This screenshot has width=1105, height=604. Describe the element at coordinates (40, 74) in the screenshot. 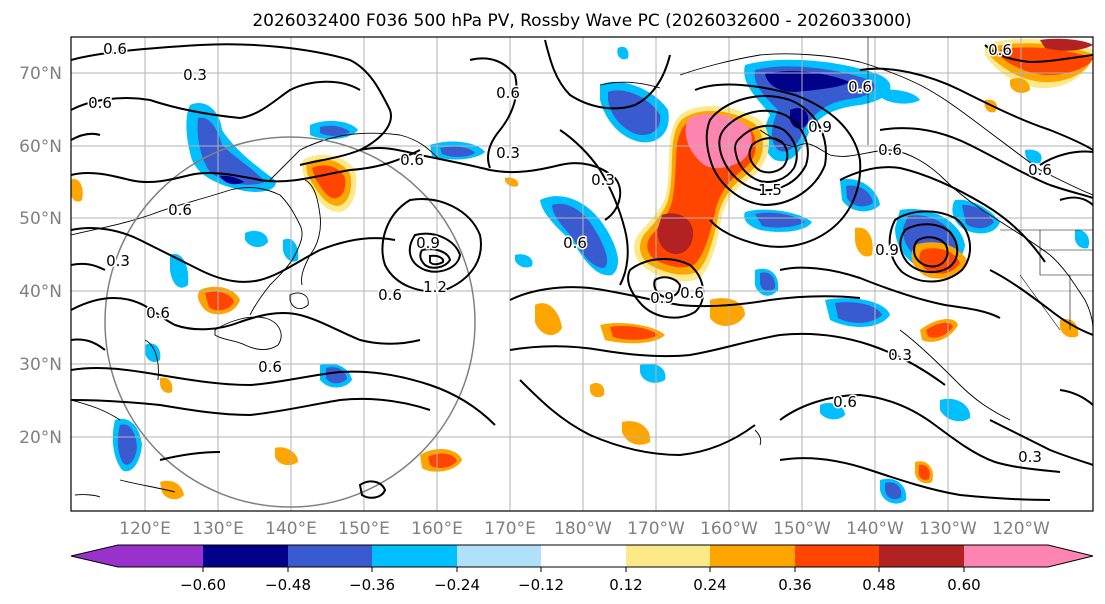

I see `lat-label: 70°N` at that location.